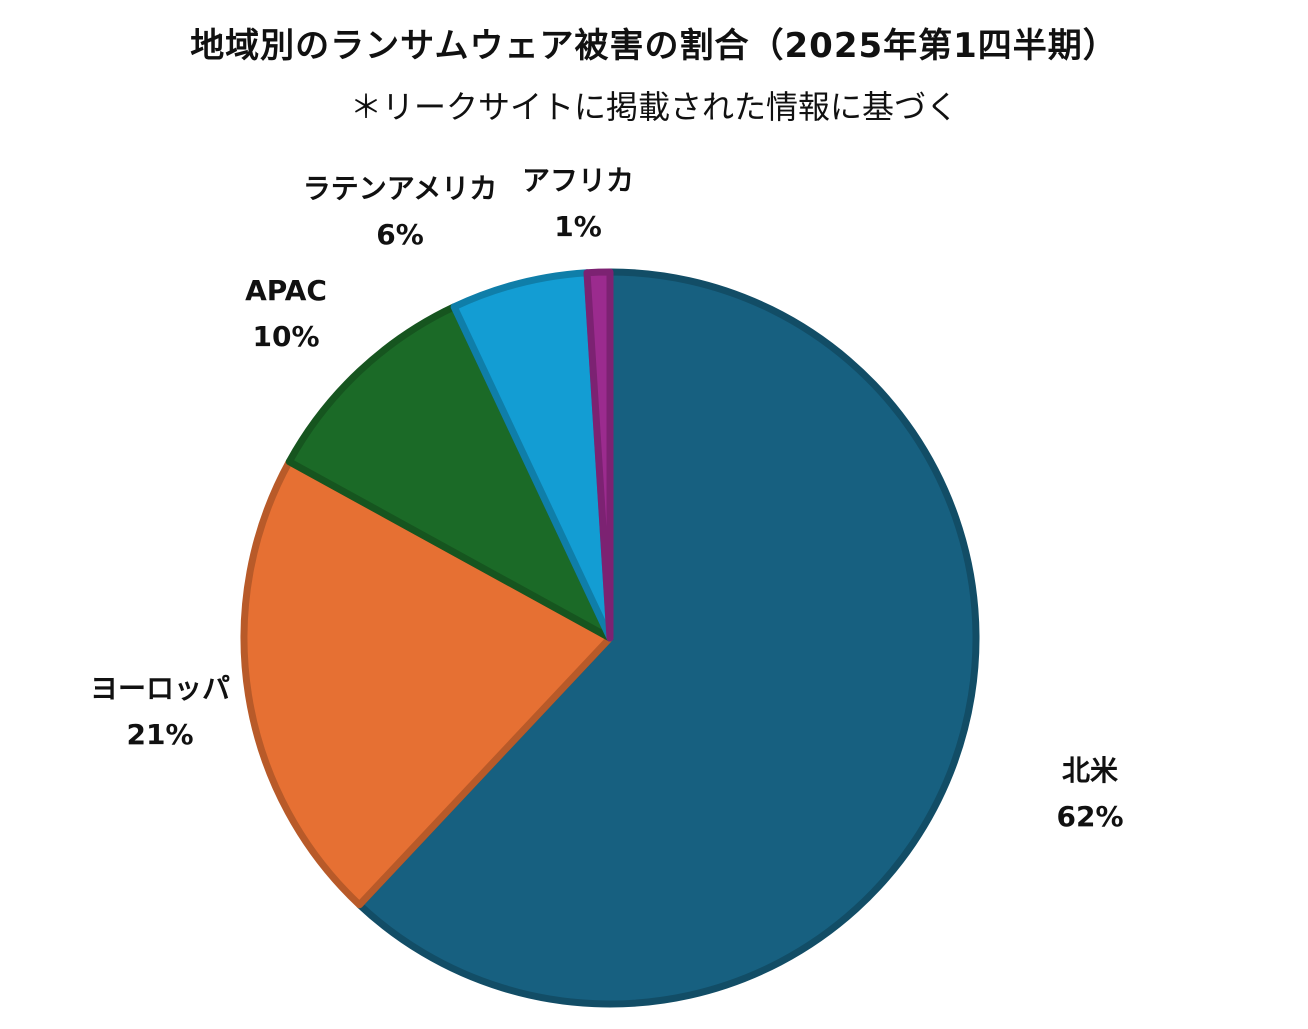 This screenshot has width=1308, height=1029. Describe the element at coordinates (1090, 770) in the screenshot. I see `slice-label-name: 北米` at that location.